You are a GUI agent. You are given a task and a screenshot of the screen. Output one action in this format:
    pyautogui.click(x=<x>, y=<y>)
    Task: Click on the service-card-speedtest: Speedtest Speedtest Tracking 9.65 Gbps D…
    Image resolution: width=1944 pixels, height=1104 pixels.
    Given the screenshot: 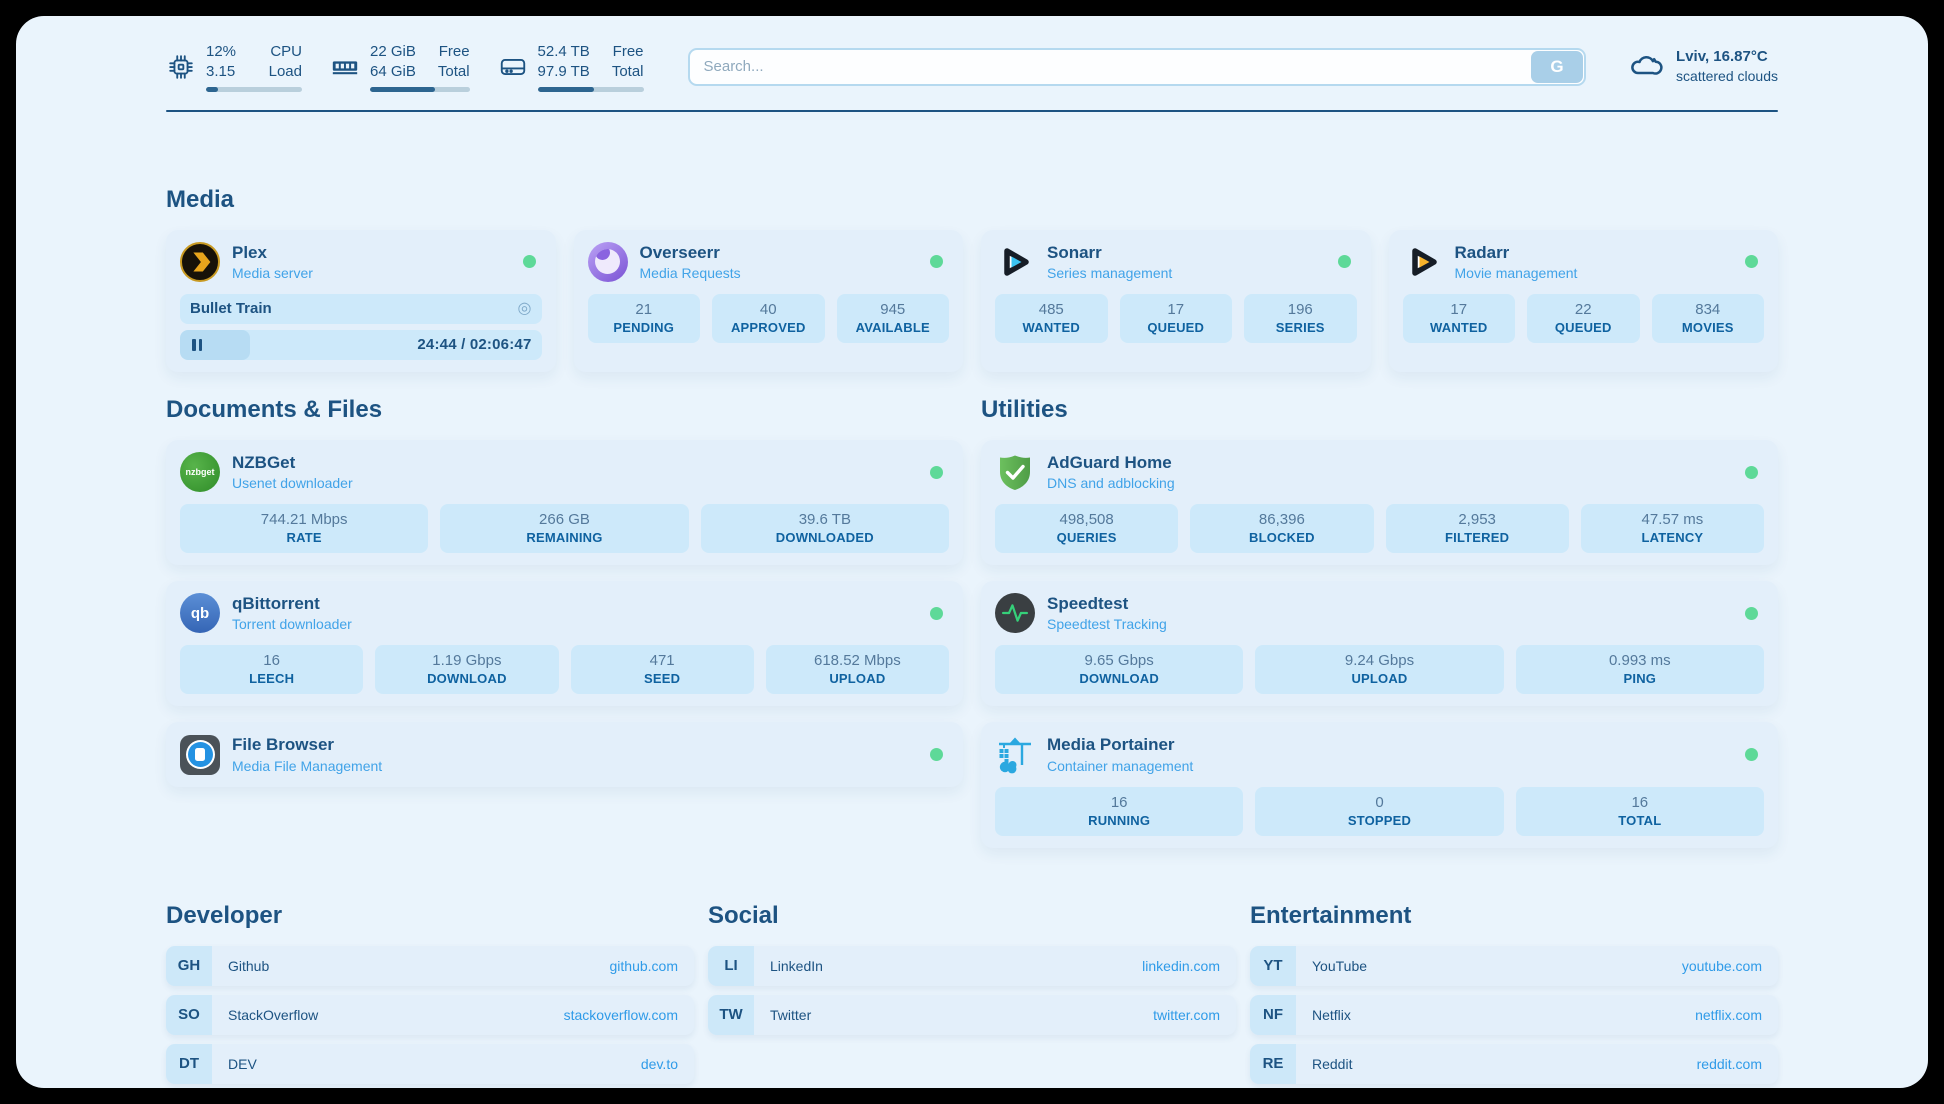 What is the action you would take?
    pyautogui.click(x=1379, y=644)
    